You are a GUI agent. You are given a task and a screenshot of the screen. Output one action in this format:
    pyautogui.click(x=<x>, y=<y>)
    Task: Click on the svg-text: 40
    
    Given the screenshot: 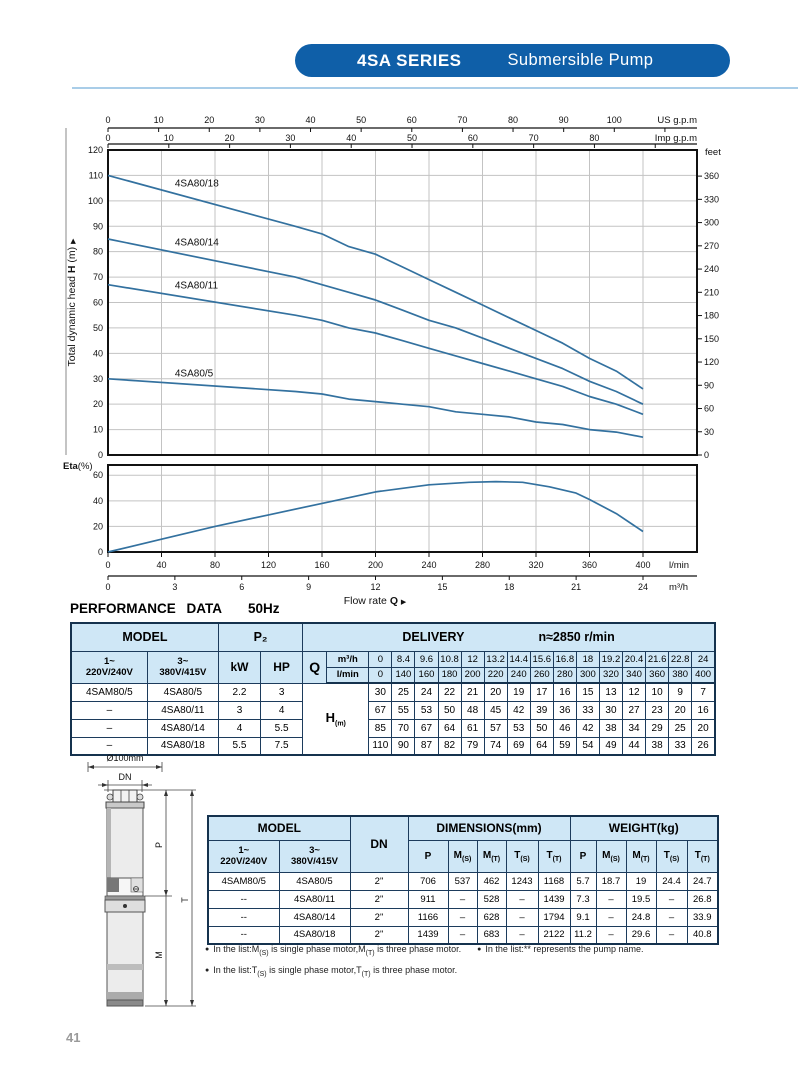 What is the action you would take?
    pyautogui.click(x=98, y=353)
    